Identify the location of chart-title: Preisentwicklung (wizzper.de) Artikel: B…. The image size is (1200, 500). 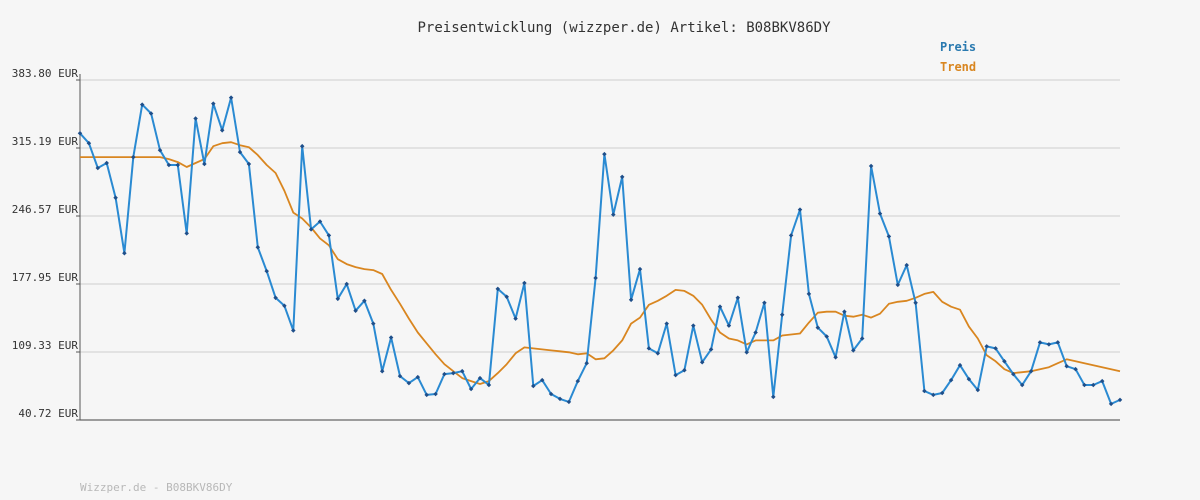
(624, 28).